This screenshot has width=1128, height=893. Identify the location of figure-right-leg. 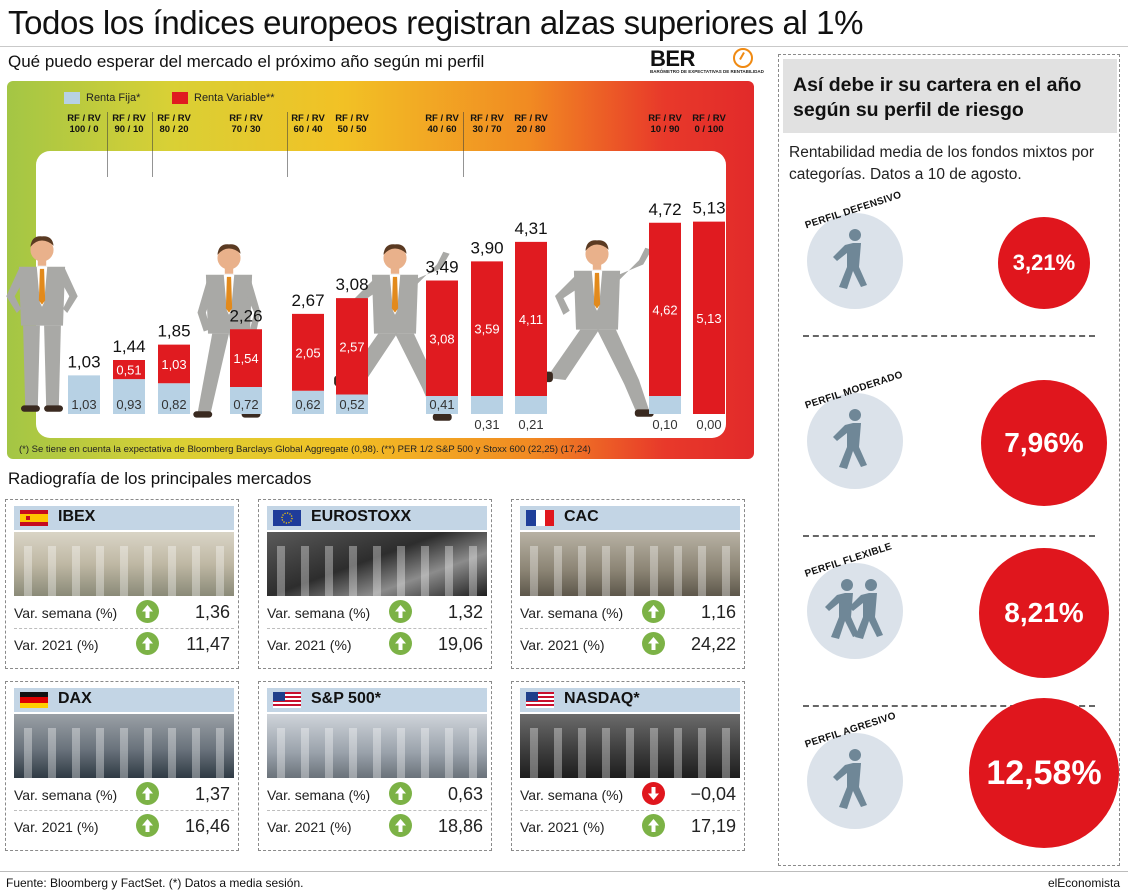
(52, 366).